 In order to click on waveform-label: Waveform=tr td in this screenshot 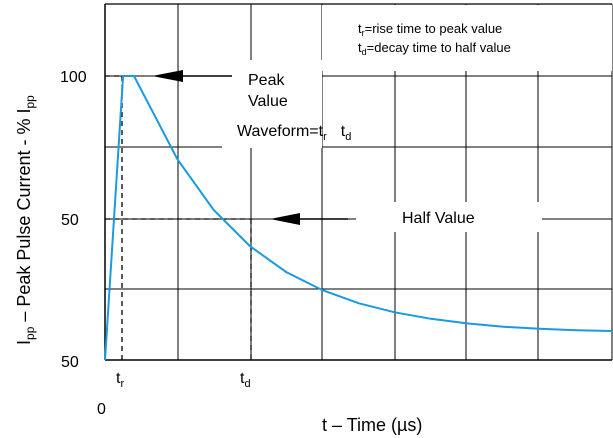, I will do `click(294, 133)`.